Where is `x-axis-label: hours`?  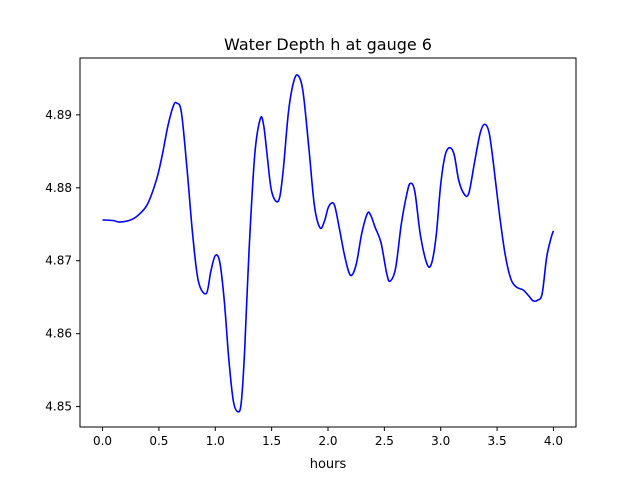 x-axis-label: hours is located at coordinates (328, 464).